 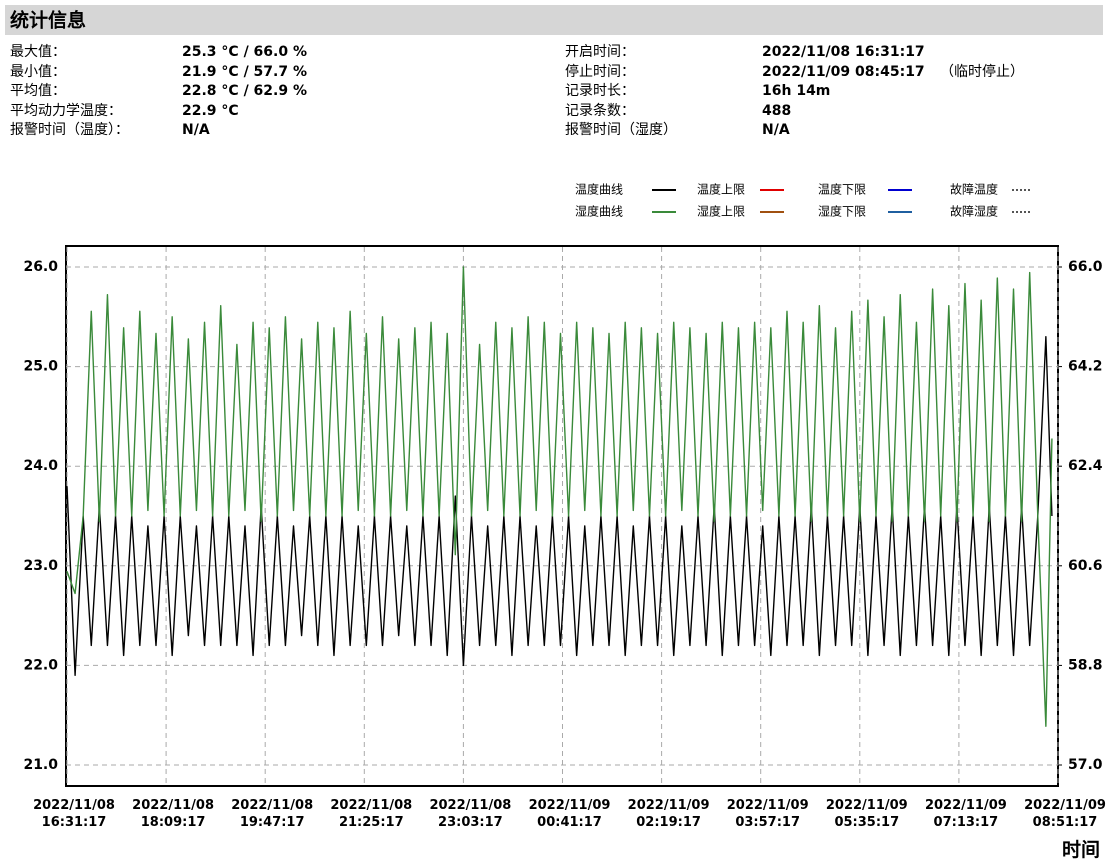 I want to click on y-tick-label: 22.0, so click(x=40, y=665).